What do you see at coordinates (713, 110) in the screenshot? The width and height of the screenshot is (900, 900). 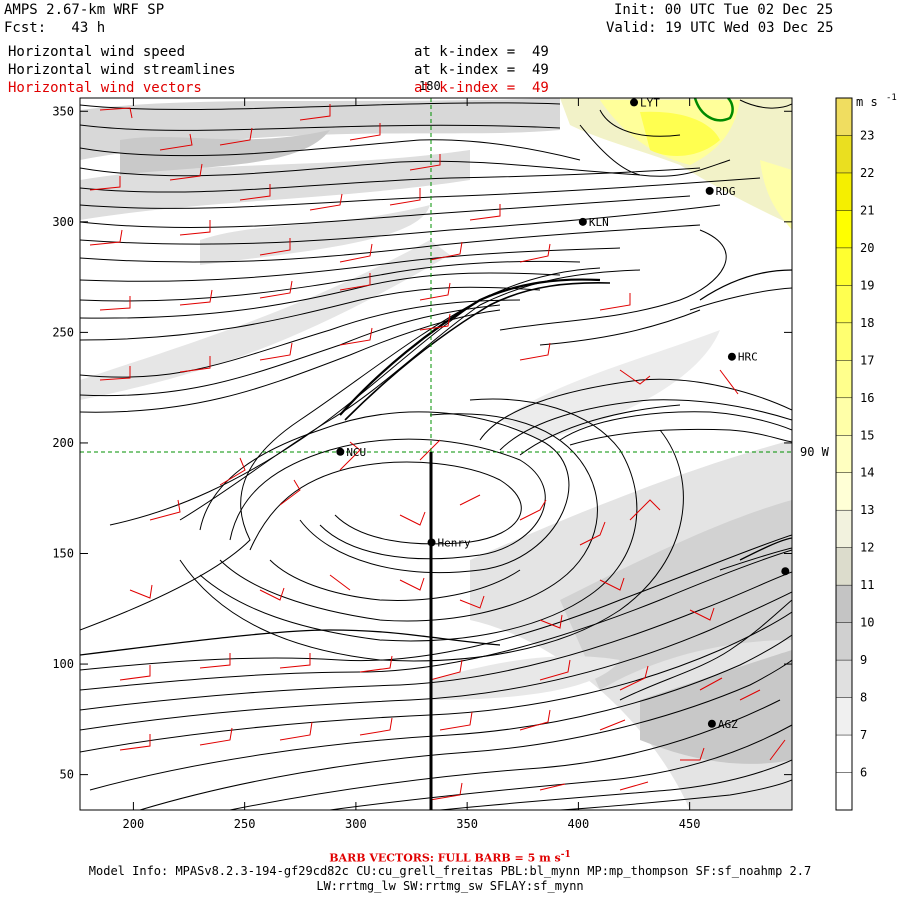 I see `coastline` at bounding box center [713, 110].